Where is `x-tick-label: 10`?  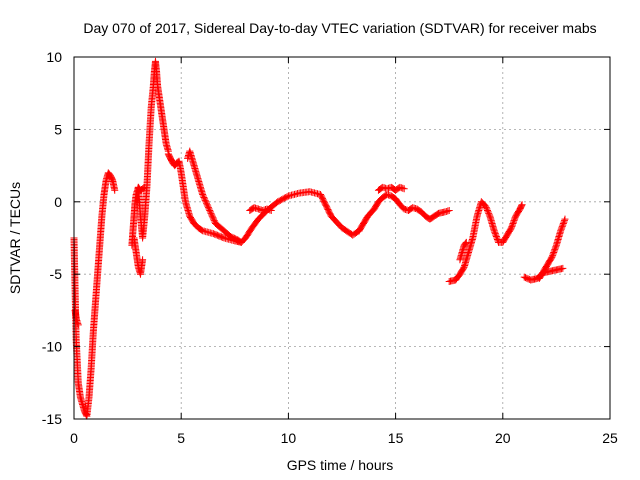 x-tick-label: 10 is located at coordinates (289, 438).